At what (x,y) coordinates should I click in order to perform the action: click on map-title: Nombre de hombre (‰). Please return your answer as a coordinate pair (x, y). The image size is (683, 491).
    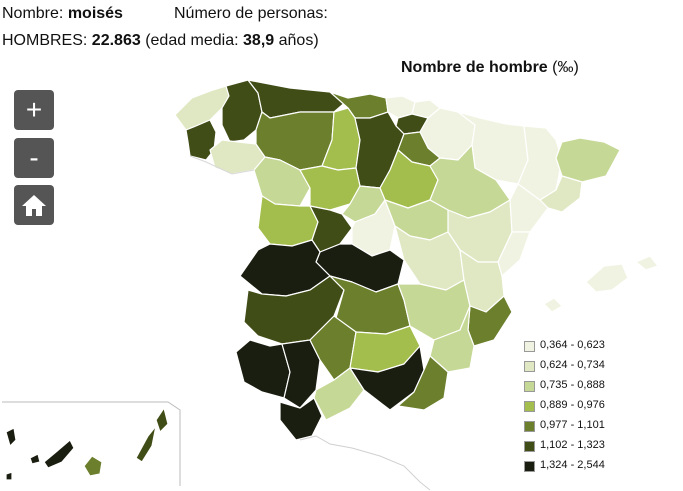
    Looking at the image, I should click on (490, 68).